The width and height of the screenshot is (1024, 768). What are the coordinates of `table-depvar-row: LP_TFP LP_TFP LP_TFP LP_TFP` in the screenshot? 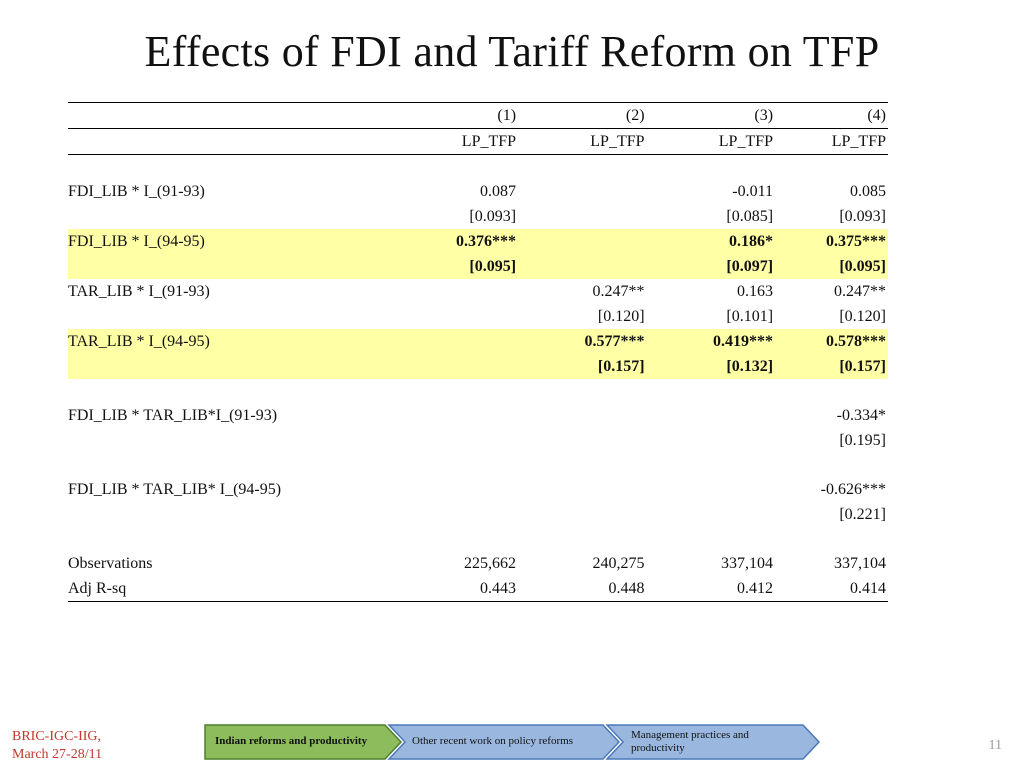 It's located at (478, 141).